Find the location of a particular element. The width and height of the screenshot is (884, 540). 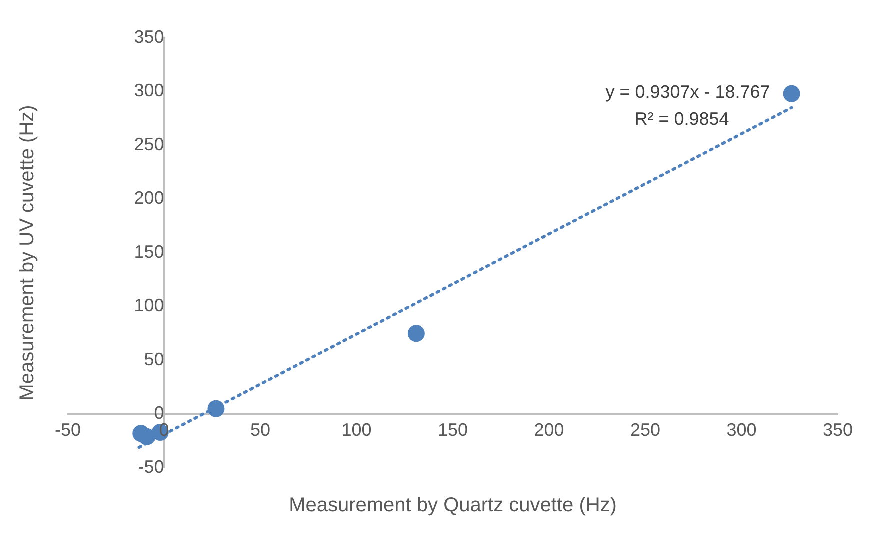

x-tick-label: 100 is located at coordinates (357, 430).